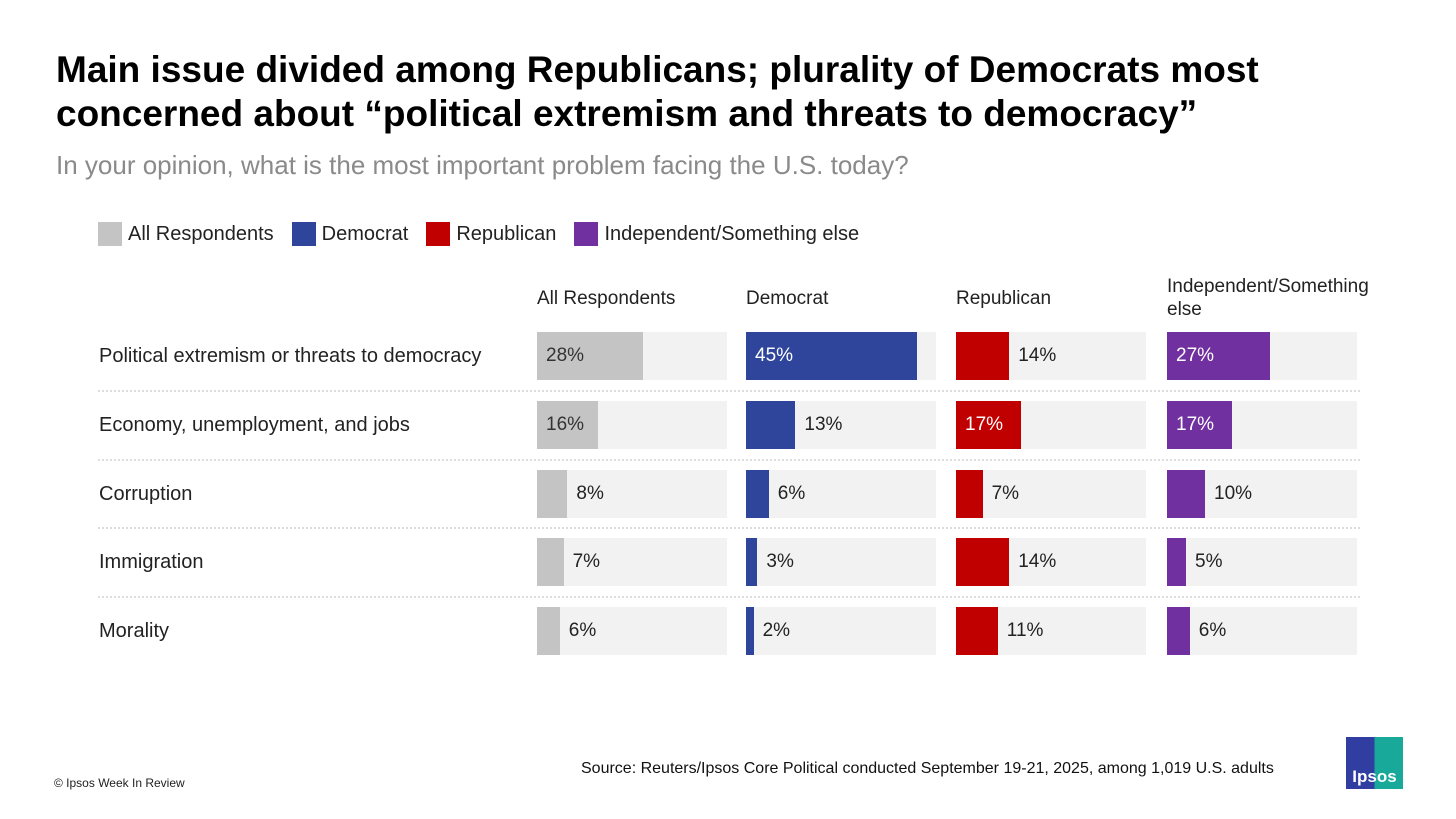 Image resolution: width=1456 pixels, height=819 pixels. What do you see at coordinates (365, 233) in the screenshot?
I see `legend-label: Democrat` at bounding box center [365, 233].